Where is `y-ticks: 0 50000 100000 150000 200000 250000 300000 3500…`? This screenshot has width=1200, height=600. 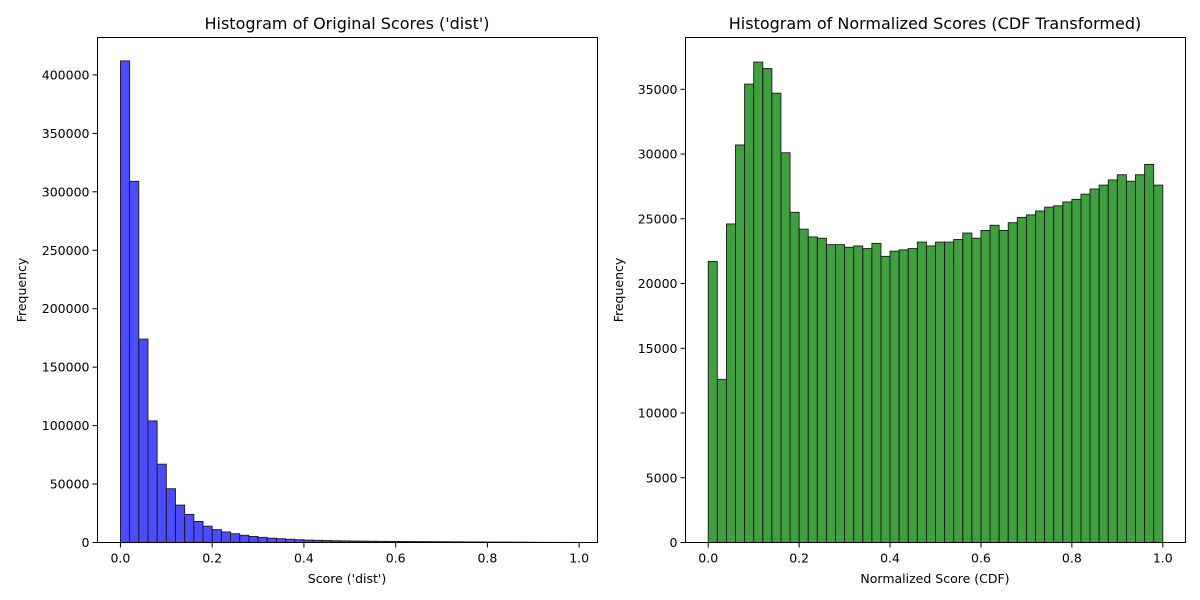
y-ticks: 0 50000 100000 150000 200000 250000 300000 3500… is located at coordinates (70, 308).